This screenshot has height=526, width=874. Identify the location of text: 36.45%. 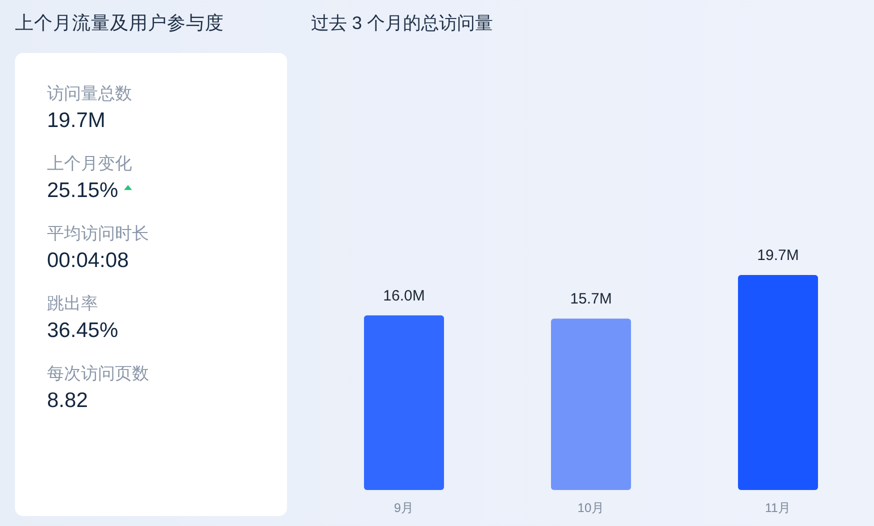
(82, 330).